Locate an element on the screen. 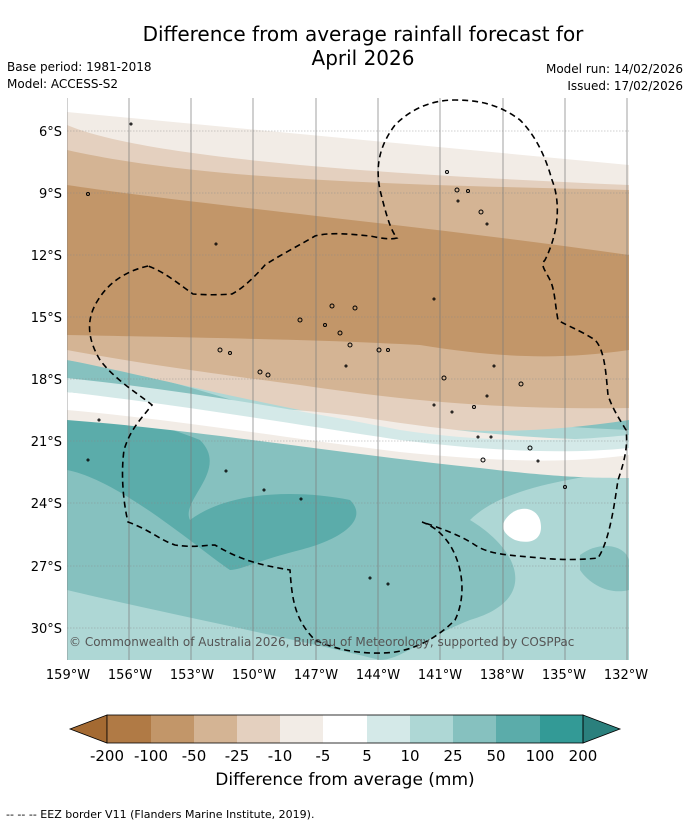  lat-label: 15°S is located at coordinates (46, 318).